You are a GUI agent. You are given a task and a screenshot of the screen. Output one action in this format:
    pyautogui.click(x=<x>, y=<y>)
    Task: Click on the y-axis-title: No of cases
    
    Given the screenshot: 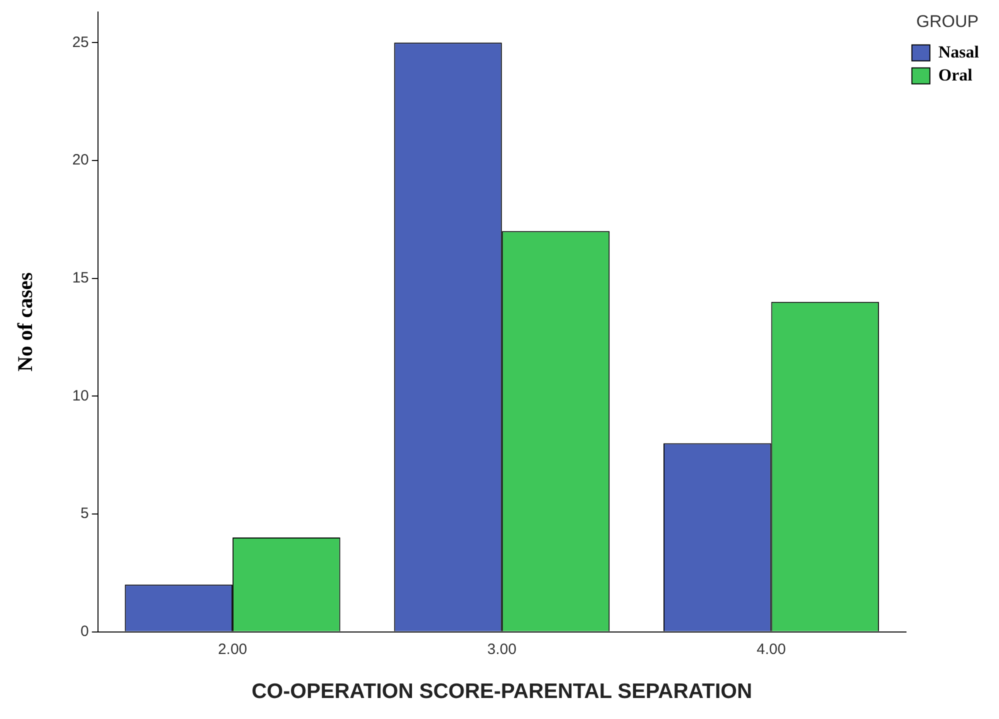 What is the action you would take?
    pyautogui.click(x=25, y=322)
    